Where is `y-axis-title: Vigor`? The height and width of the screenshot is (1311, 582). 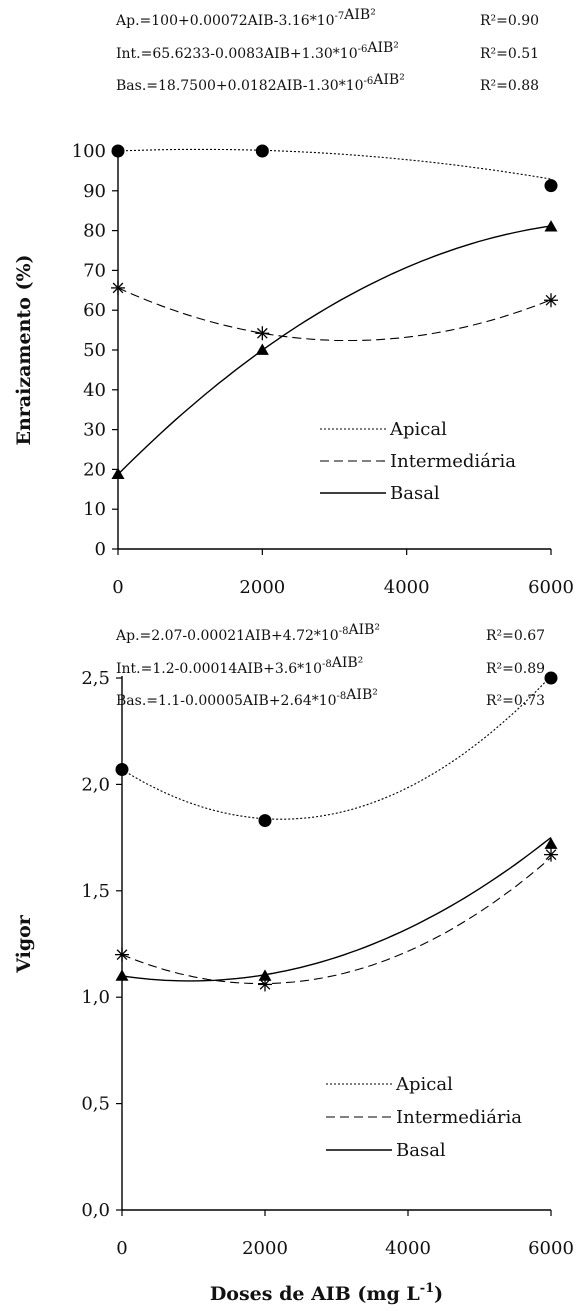
y-axis-title: Vigor is located at coordinates (24, 944).